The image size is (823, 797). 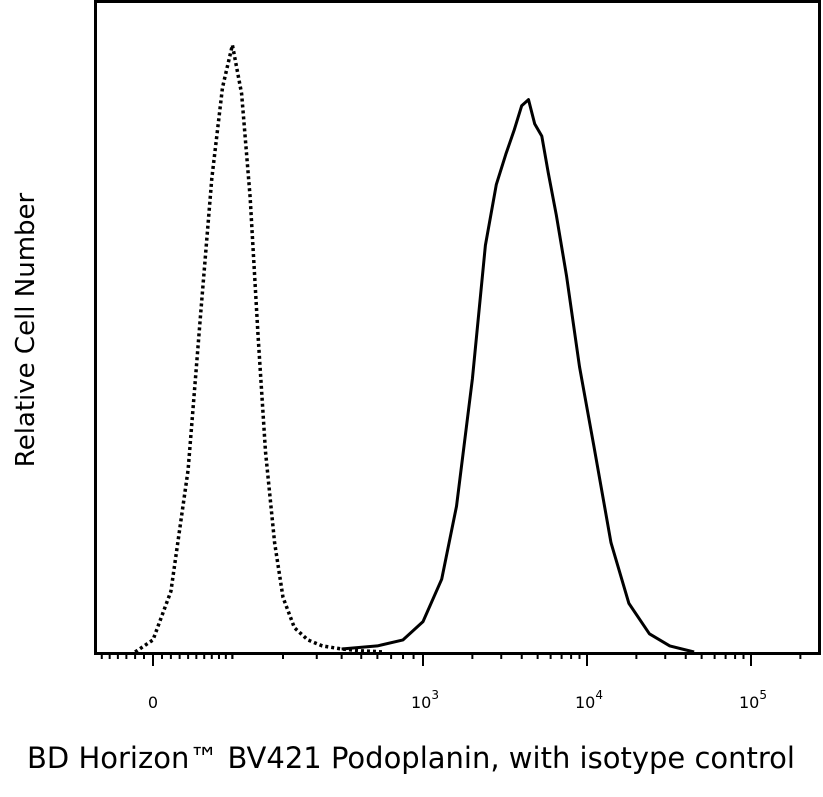 I want to click on x-tick-label: 0, so click(x=153, y=702).